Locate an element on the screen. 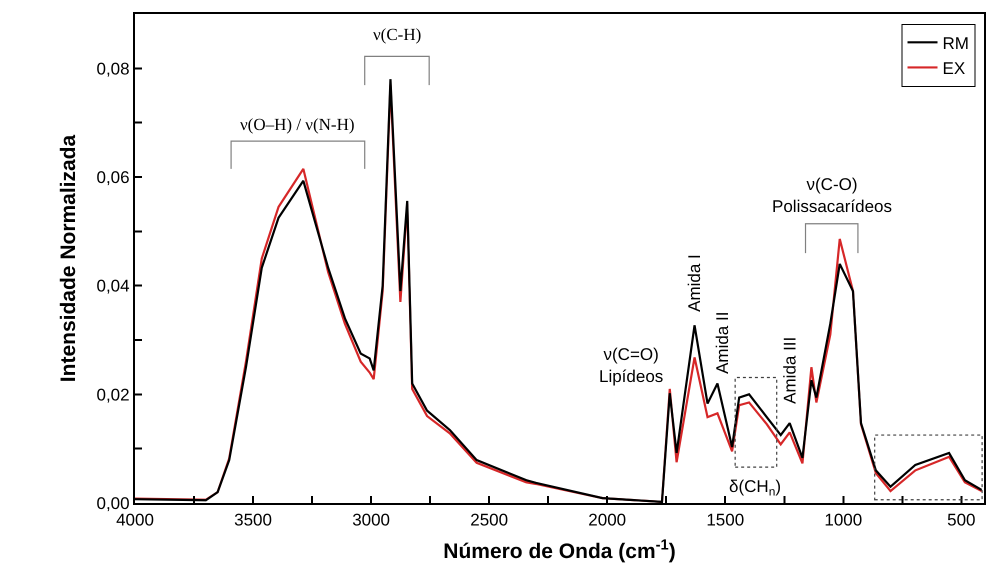  x-tick-label: 4000 is located at coordinates (135, 520).